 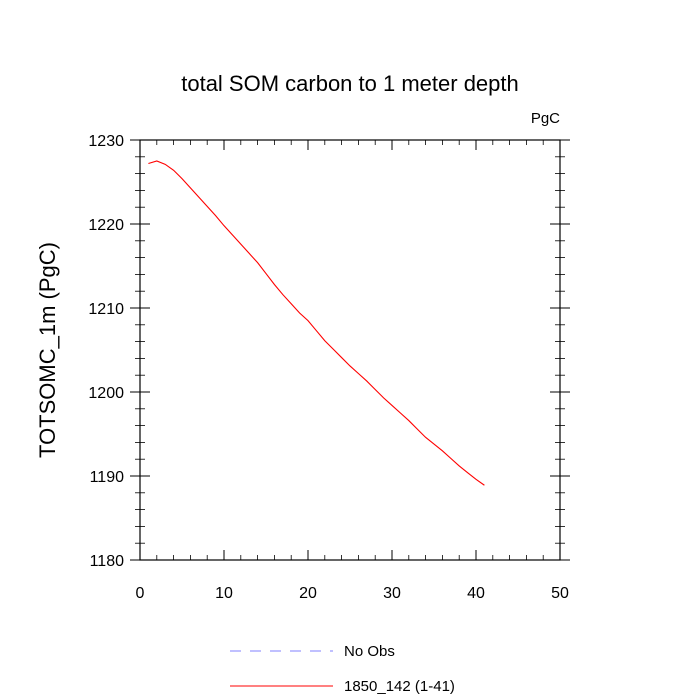 What do you see at coordinates (342, 669) in the screenshot?
I see `legend: No Obs 1850_142 (1-41)` at bounding box center [342, 669].